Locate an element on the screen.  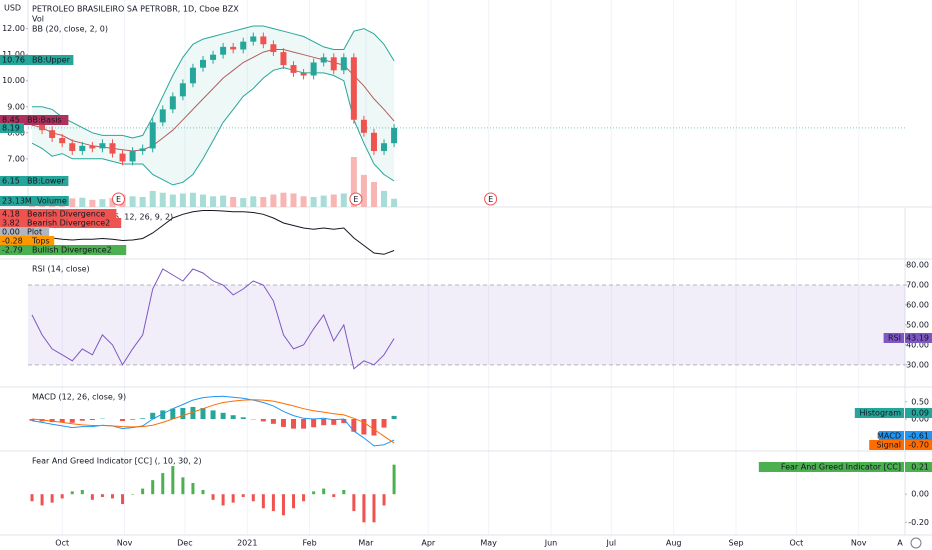
y-tick-label: 11.00 is located at coordinates (13, 54).